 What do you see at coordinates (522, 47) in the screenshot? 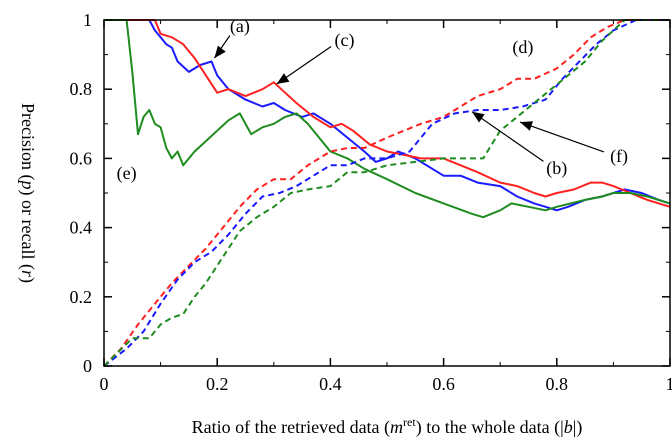
I see `annotation-label: (d)` at bounding box center [522, 47].